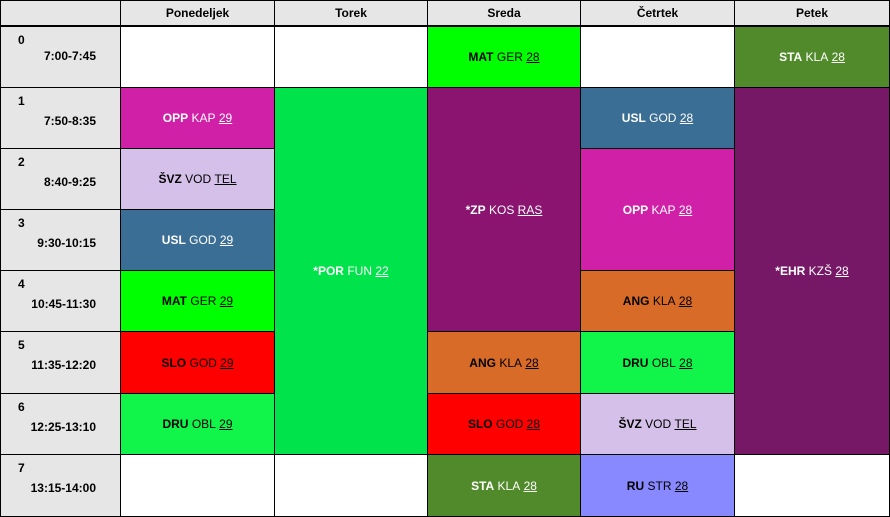  I want to click on lesson-teacher: KOS, so click(501, 209).